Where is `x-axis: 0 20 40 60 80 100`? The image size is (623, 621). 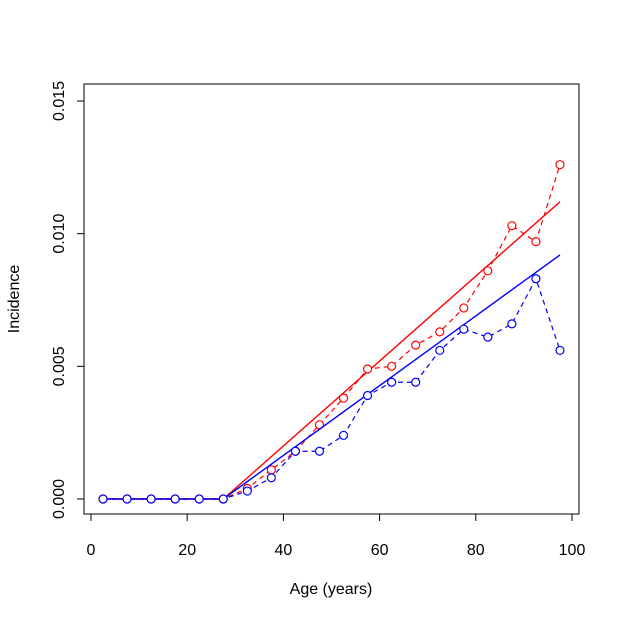 x-axis: 0 20 40 60 80 100 is located at coordinates (336, 536).